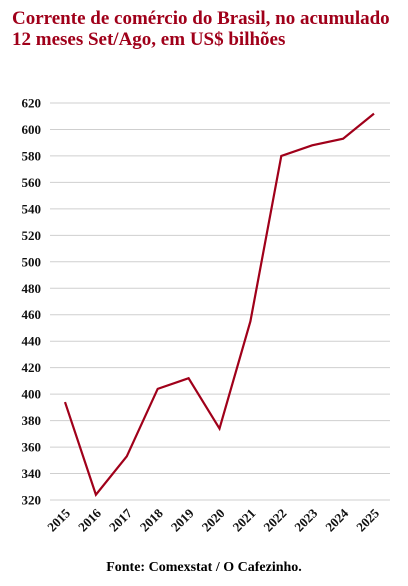 This screenshot has width=408, height=586. I want to click on y-tick-label: 460, so click(32, 314).